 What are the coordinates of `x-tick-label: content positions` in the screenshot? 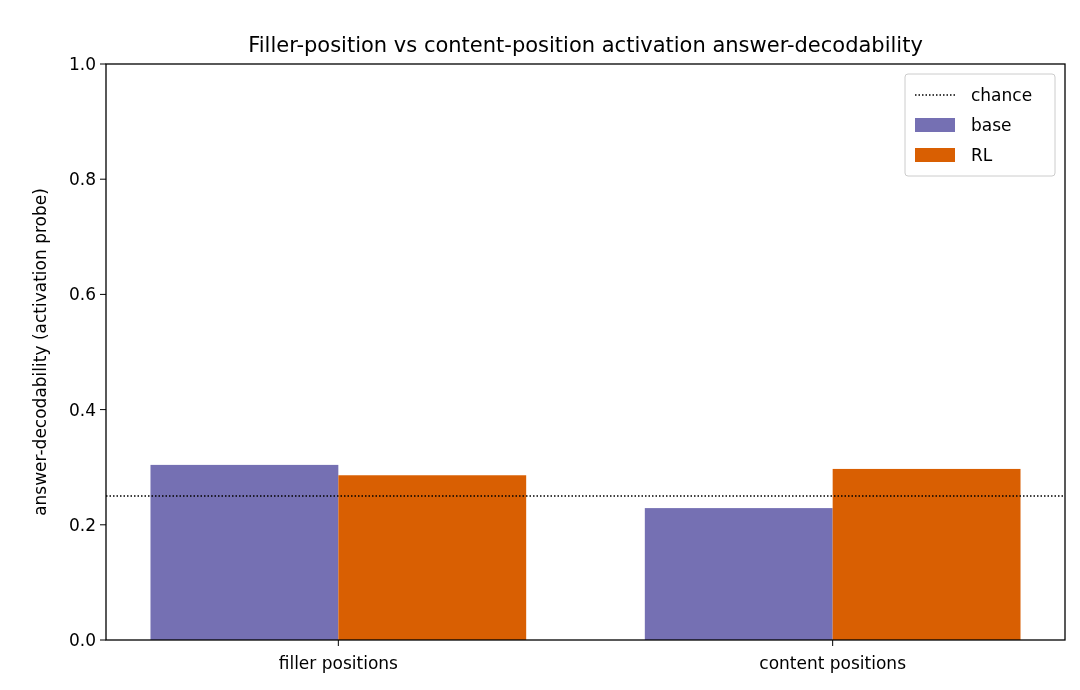 It's located at (833, 663).